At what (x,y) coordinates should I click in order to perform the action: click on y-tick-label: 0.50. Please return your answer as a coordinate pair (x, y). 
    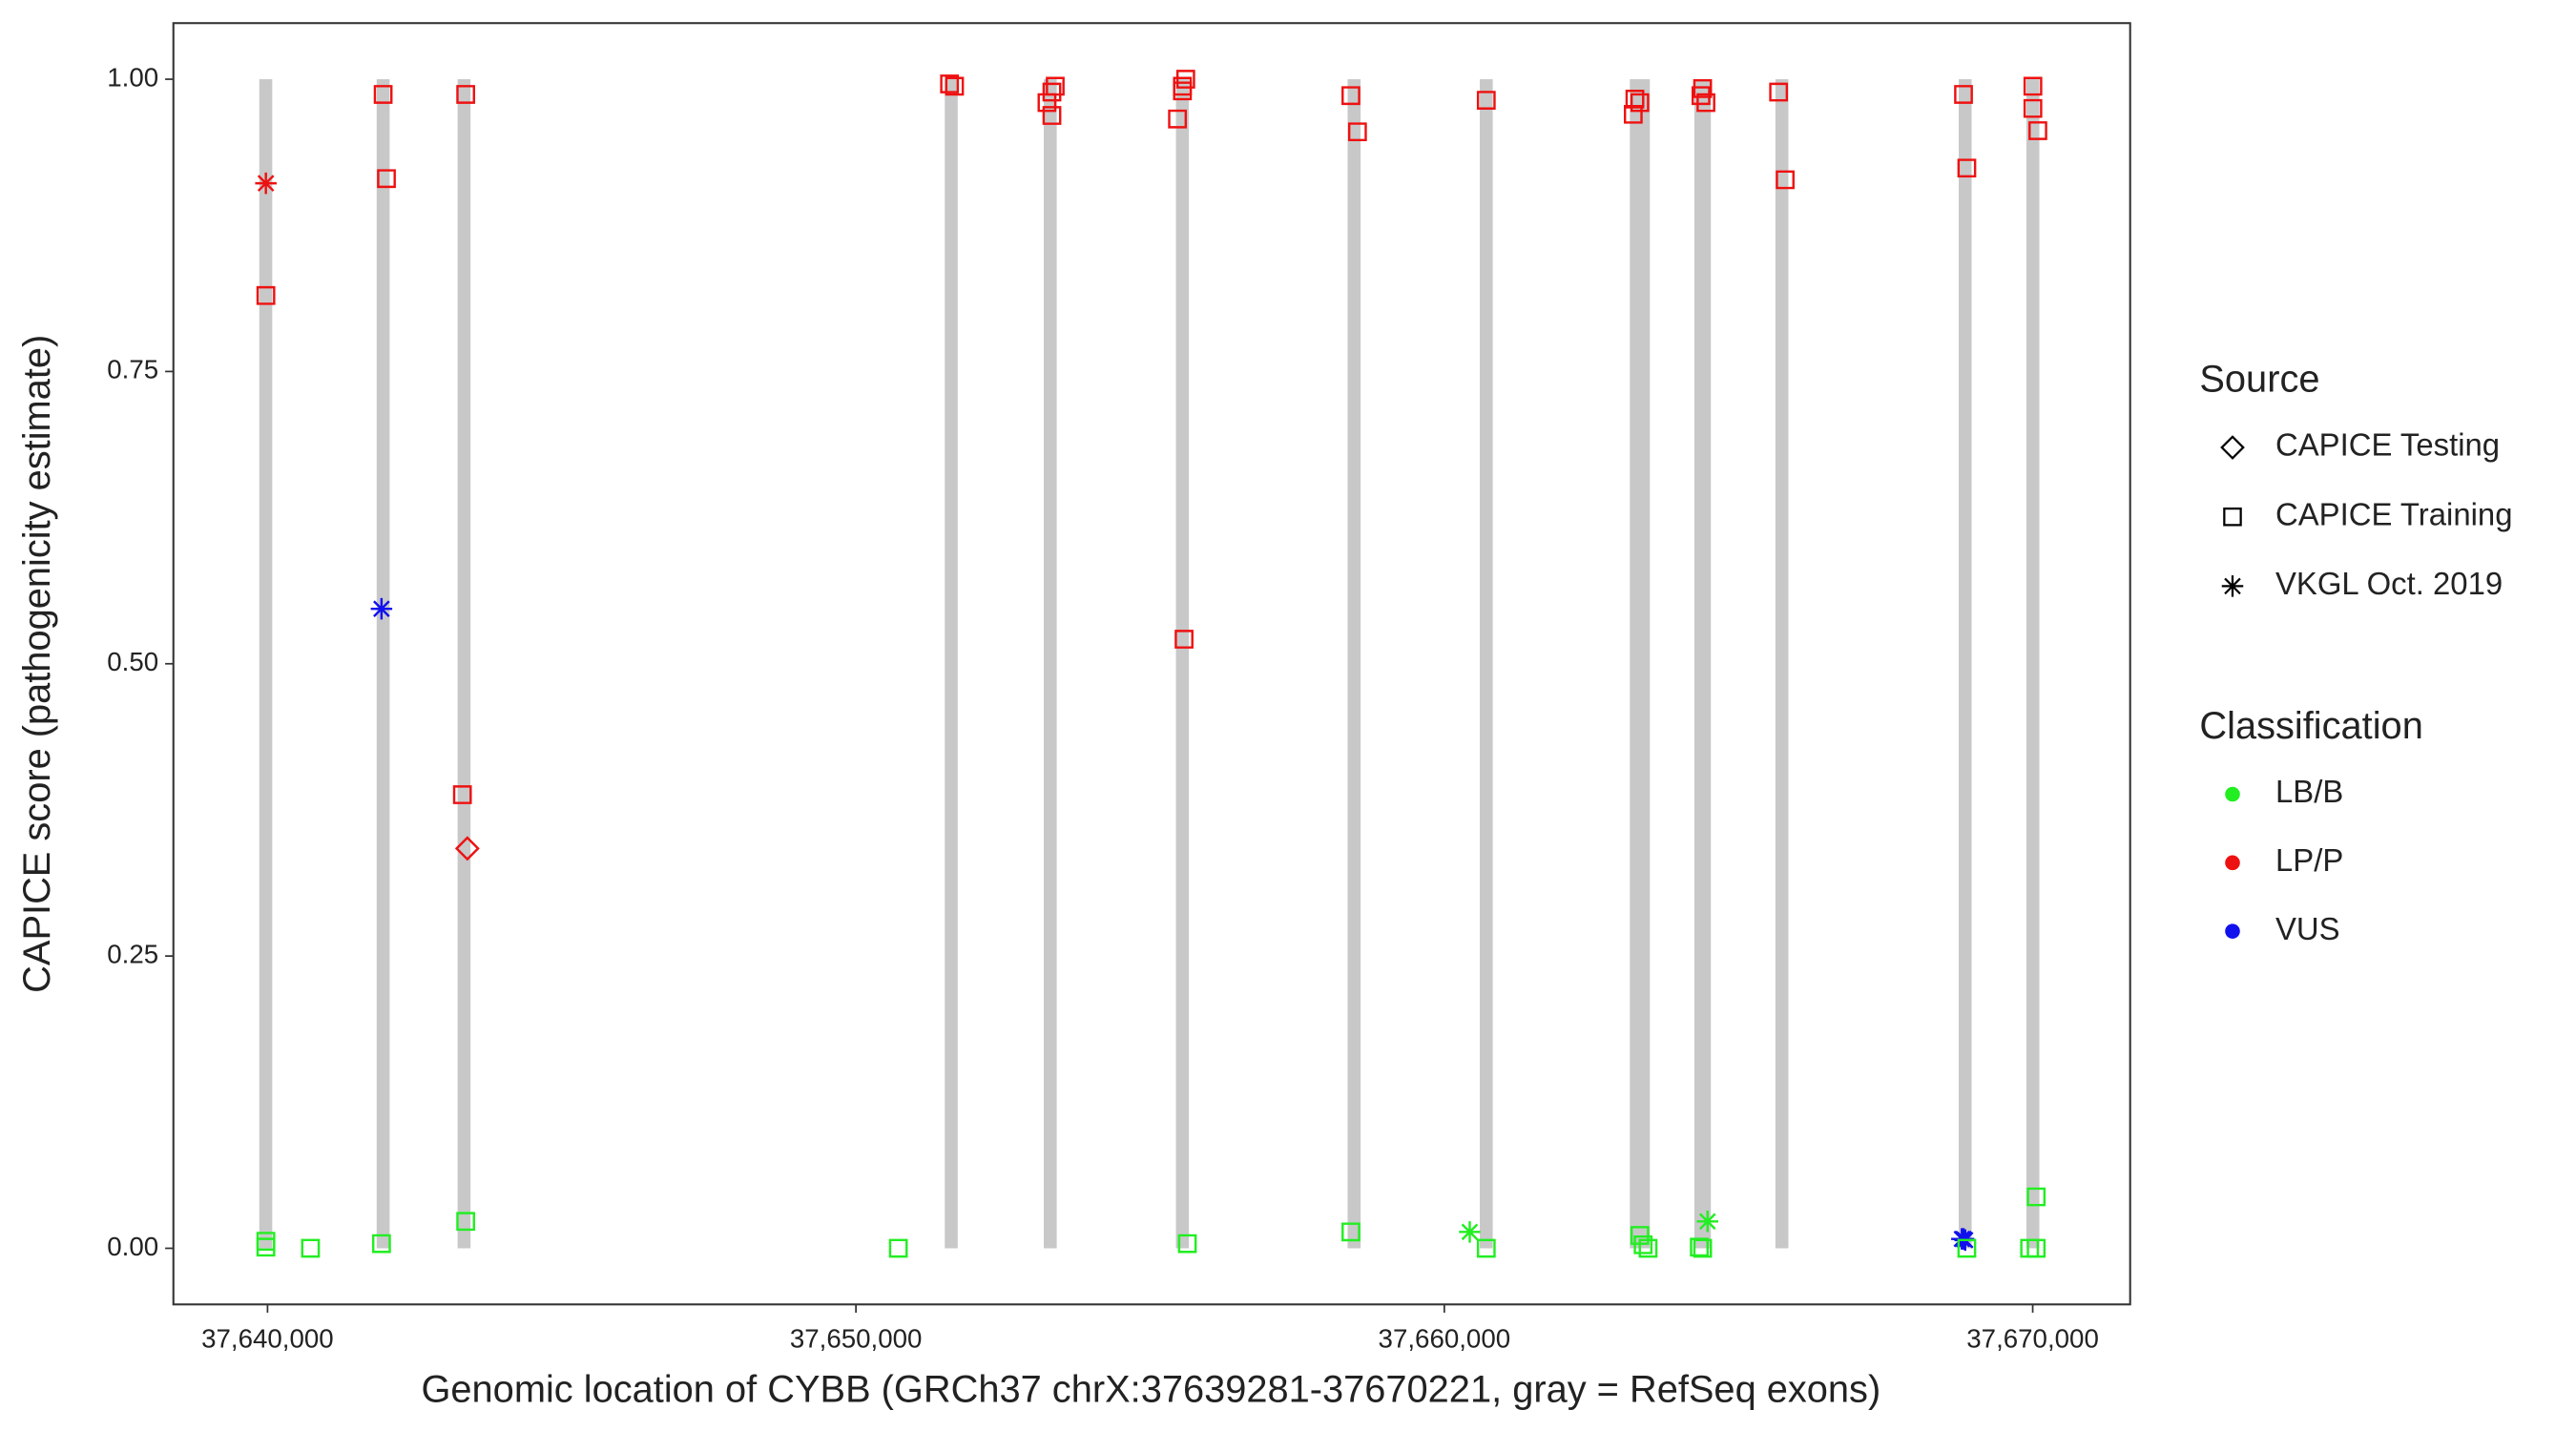
    Looking at the image, I should click on (132, 661).